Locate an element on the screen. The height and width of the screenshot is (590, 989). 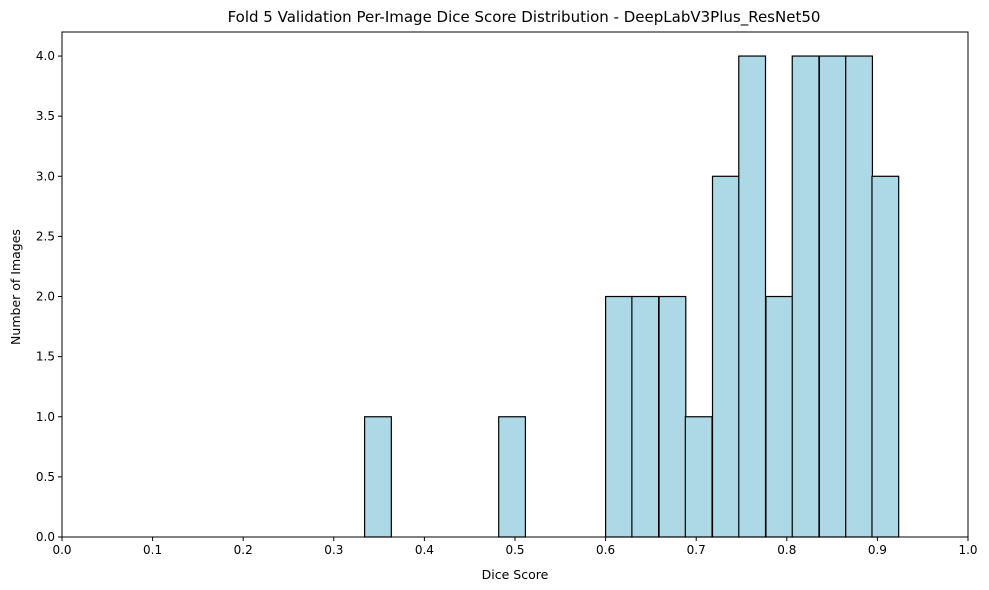
x-tick-label: 0.2 is located at coordinates (243, 550).